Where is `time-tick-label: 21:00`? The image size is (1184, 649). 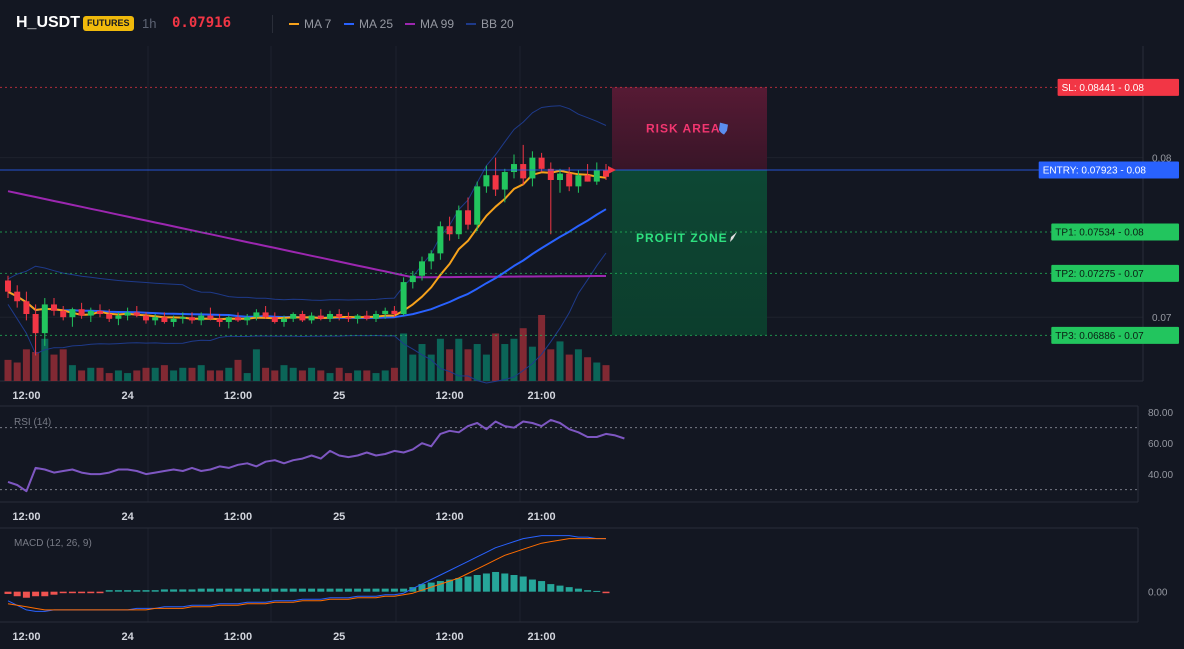 time-tick-label: 21:00 is located at coordinates (542, 637).